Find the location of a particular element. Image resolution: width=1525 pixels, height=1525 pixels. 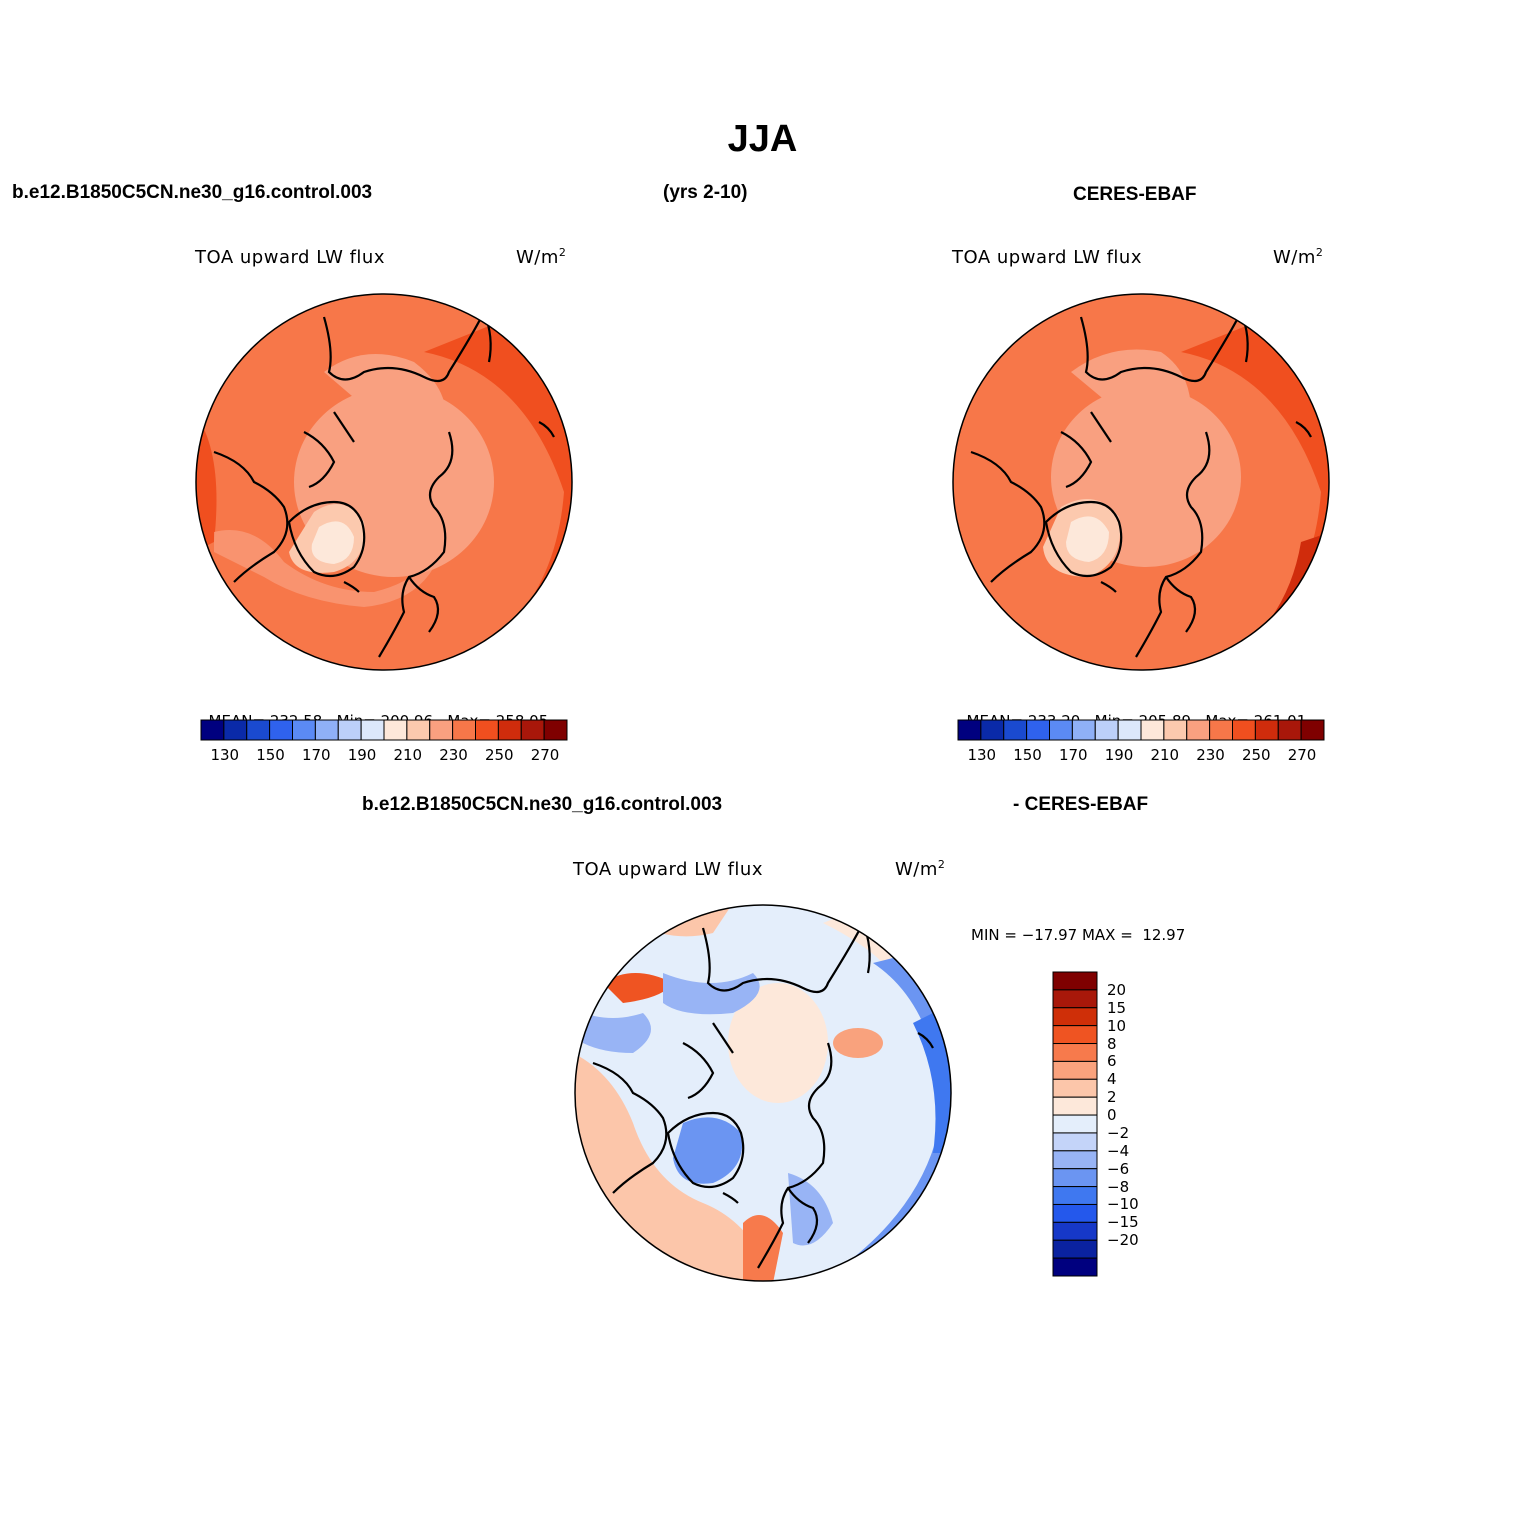

obs-colorbar-tick-label: 250 is located at coordinates (1256, 755).